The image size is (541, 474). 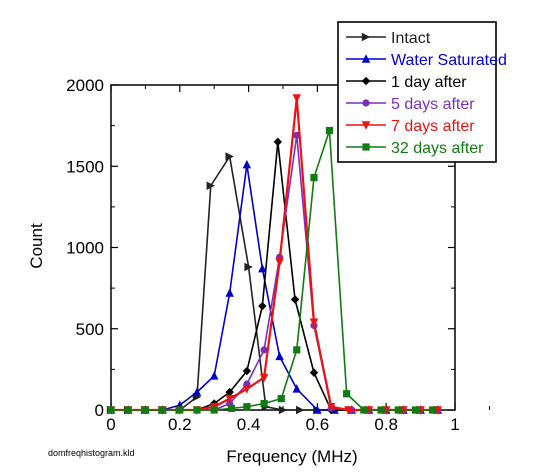 I want to click on source-filename: domfreqhistogram.kld, so click(x=91, y=453).